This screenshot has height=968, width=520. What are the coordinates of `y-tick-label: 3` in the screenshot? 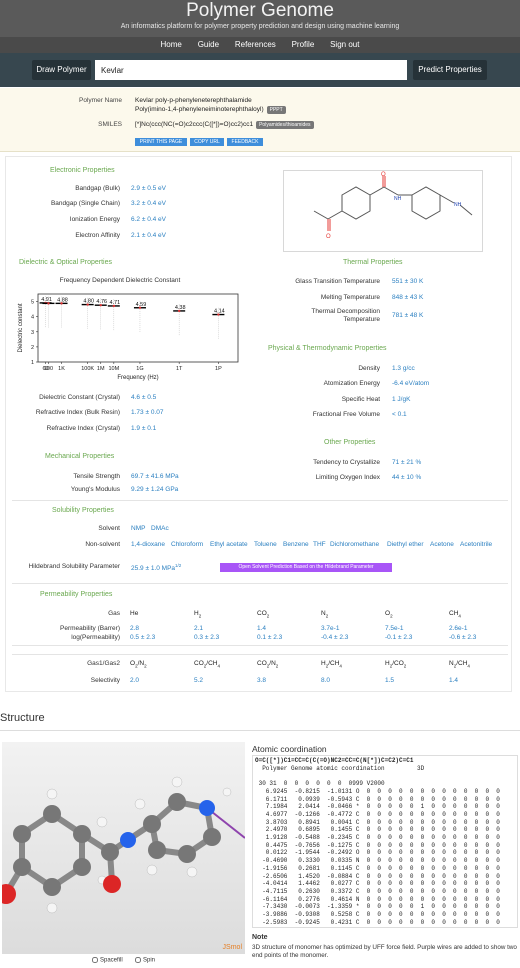 It's located at (32, 333).